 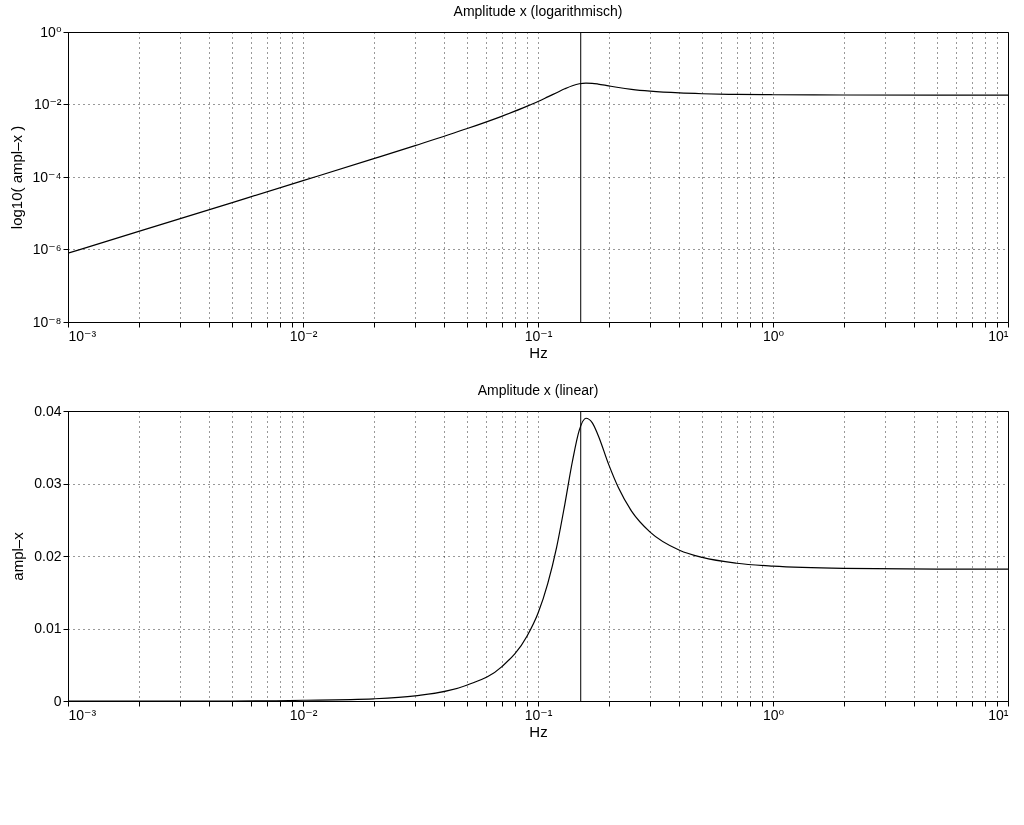 I want to click on y-tick-label: 10⁻², so click(x=47, y=104).